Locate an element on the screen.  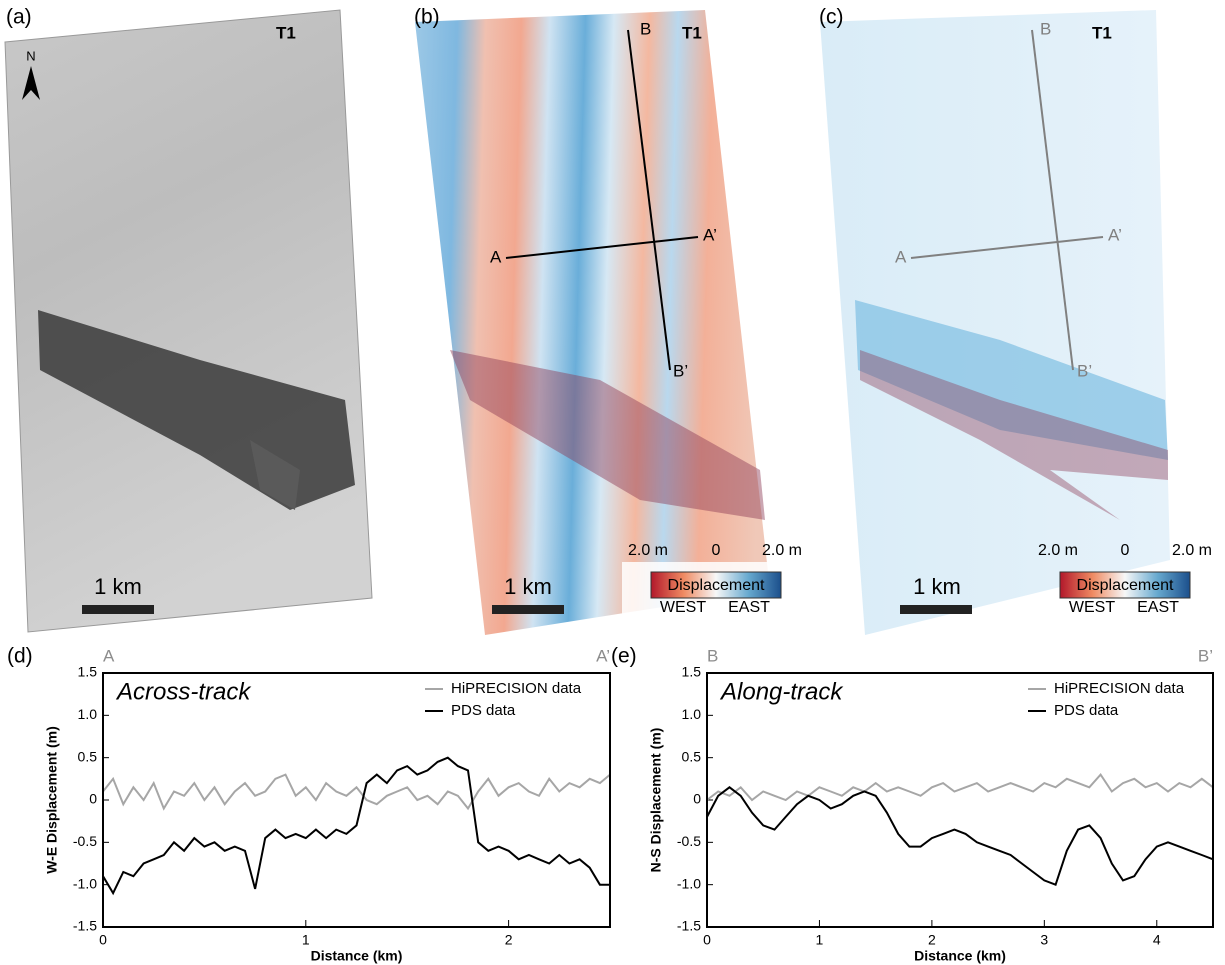
panel-label: (c) is located at coordinates (831, 17).